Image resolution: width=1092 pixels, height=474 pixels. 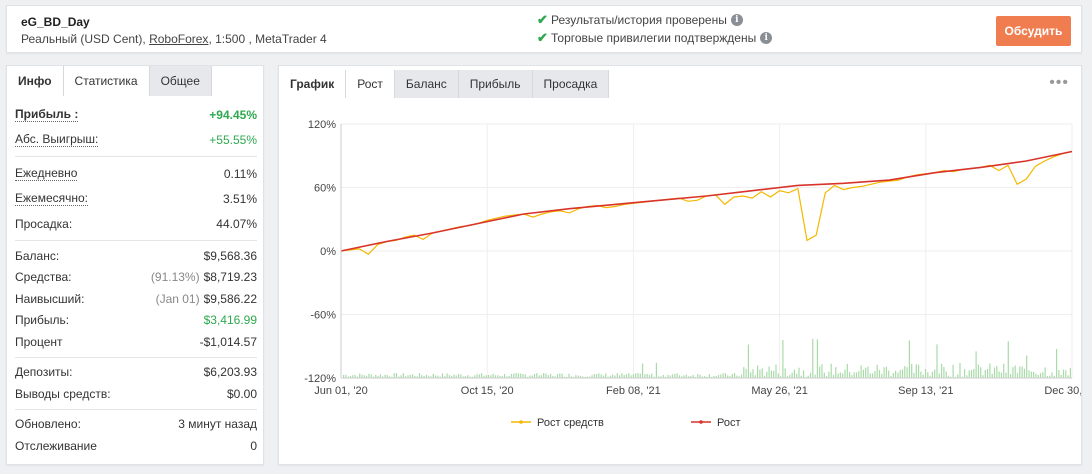 I want to click on stat-label: Ежемесячно:, so click(x=52, y=198).